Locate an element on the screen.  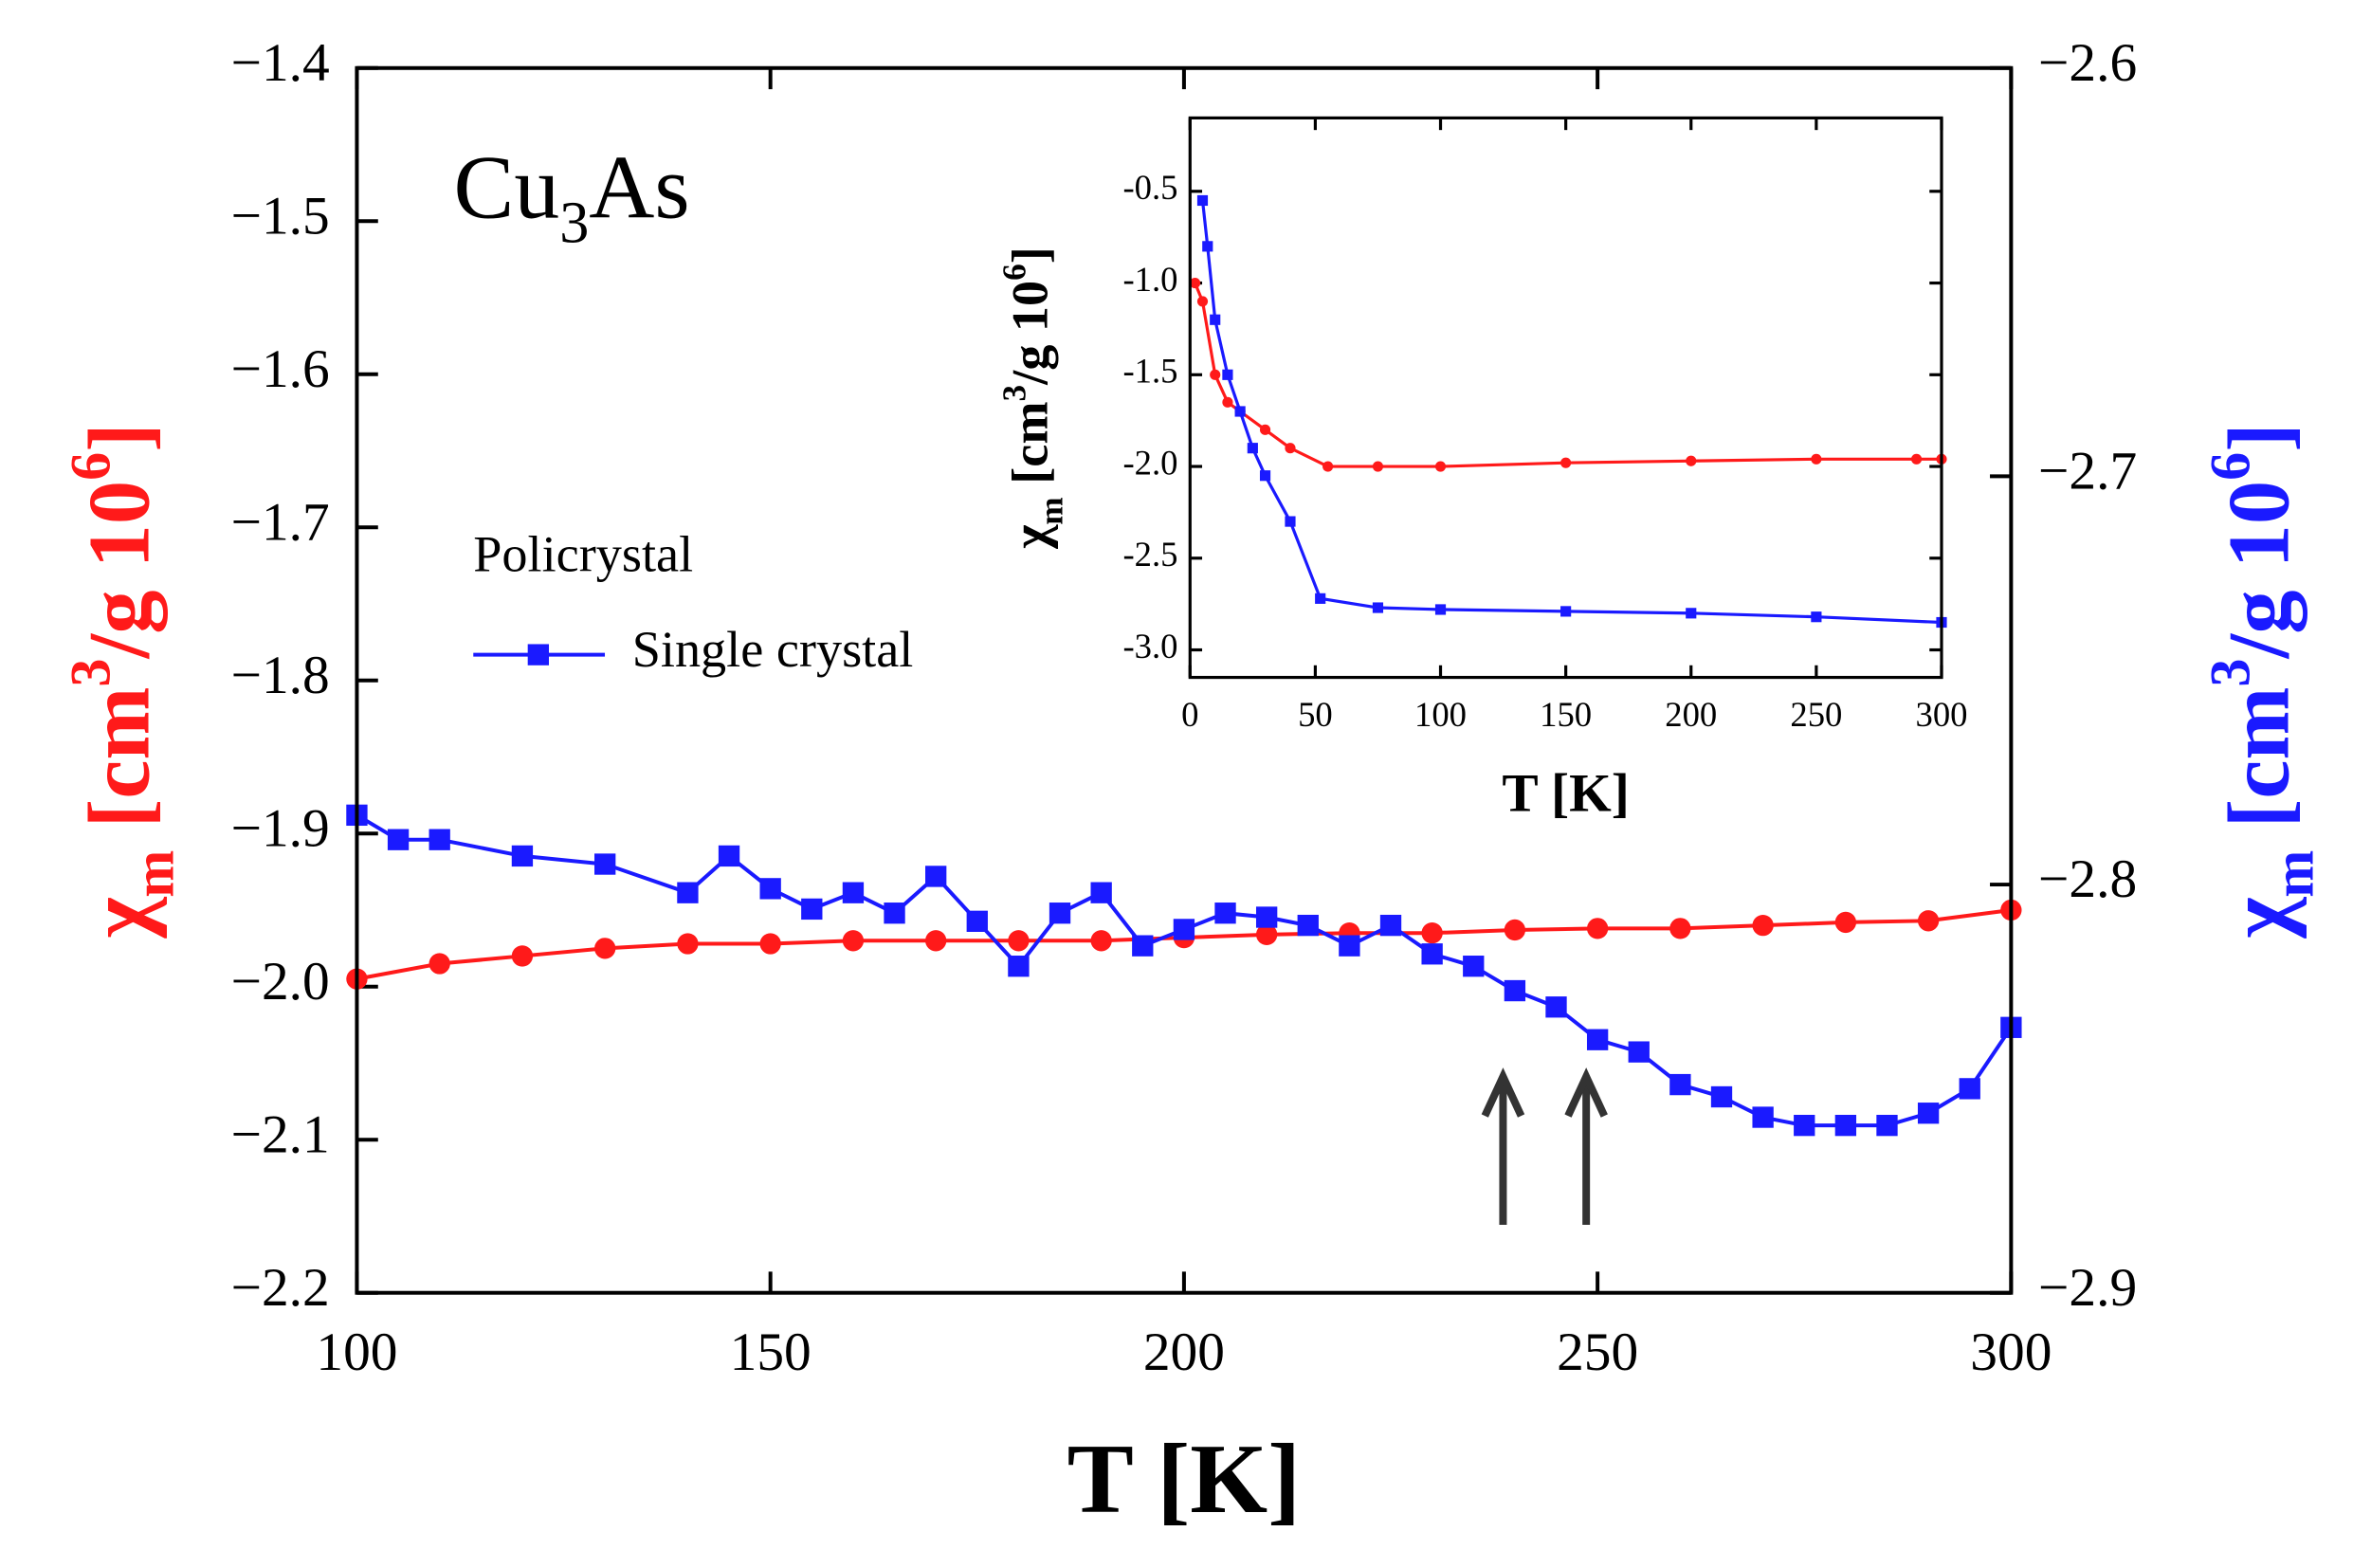
y2-tick-label: −2.8 is located at coordinates (2087, 879).